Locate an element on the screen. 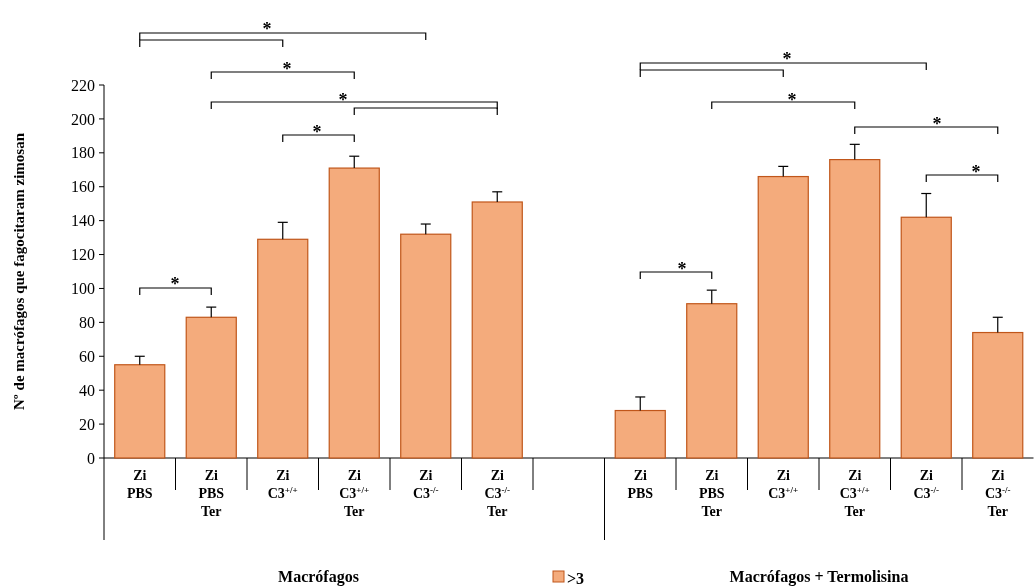 The height and width of the screenshot is (588, 1034). y-tick-label: 180 is located at coordinates (83, 153).